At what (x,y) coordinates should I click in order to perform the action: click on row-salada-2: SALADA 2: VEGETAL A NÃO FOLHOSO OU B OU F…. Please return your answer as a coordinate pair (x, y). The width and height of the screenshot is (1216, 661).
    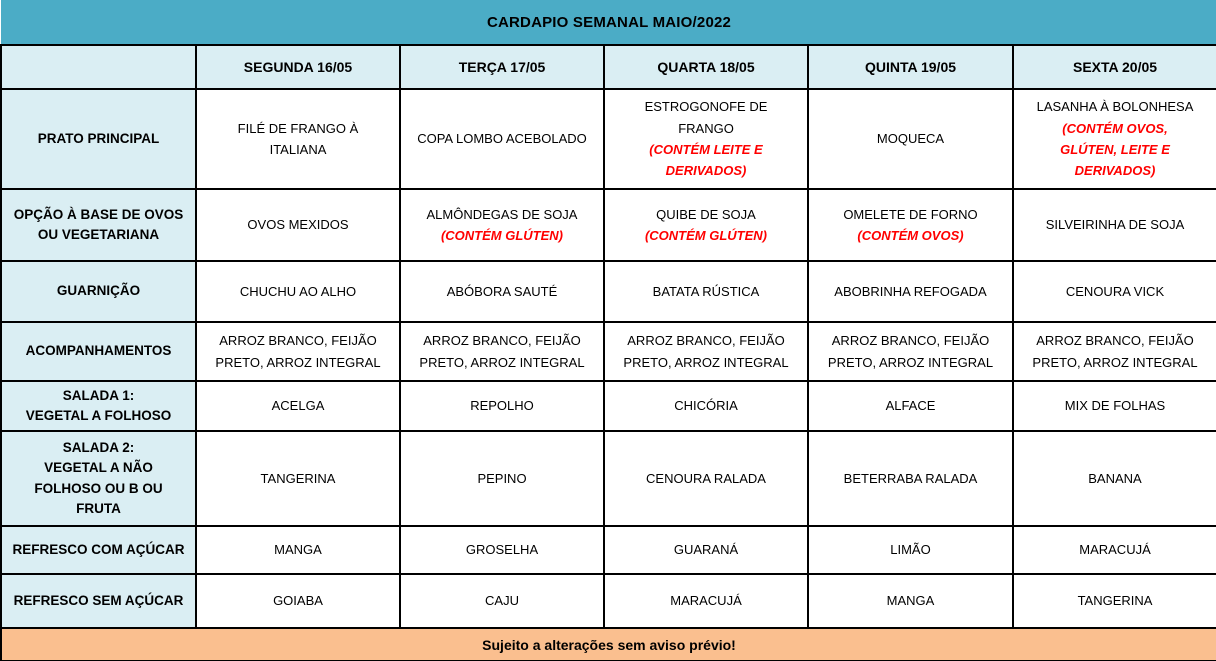
    Looking at the image, I should click on (608, 478).